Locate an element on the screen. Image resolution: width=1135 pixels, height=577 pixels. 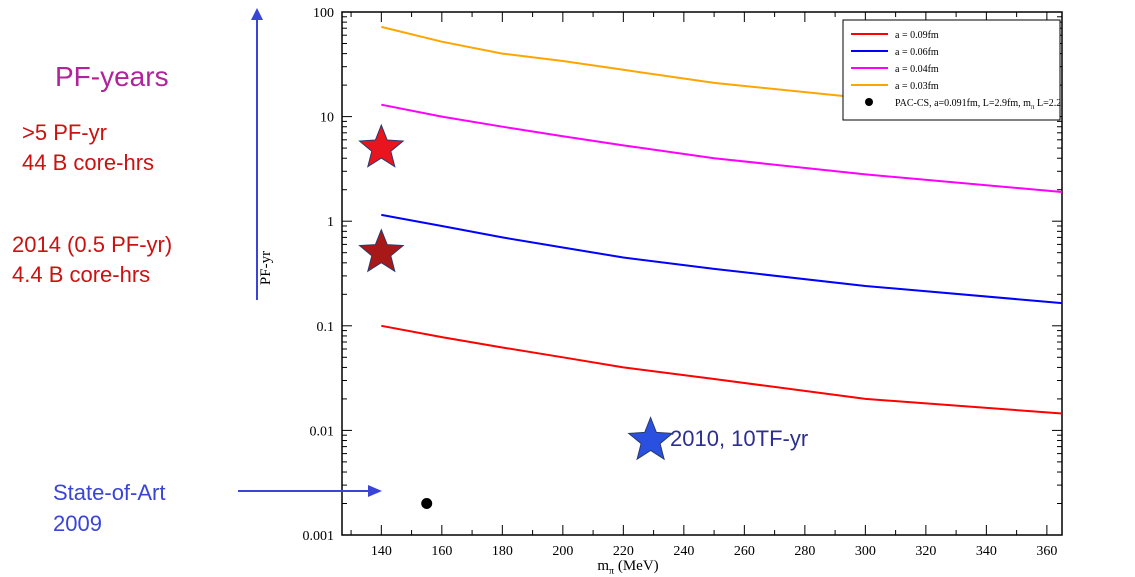
x-tick-label: 160 is located at coordinates (441, 551).